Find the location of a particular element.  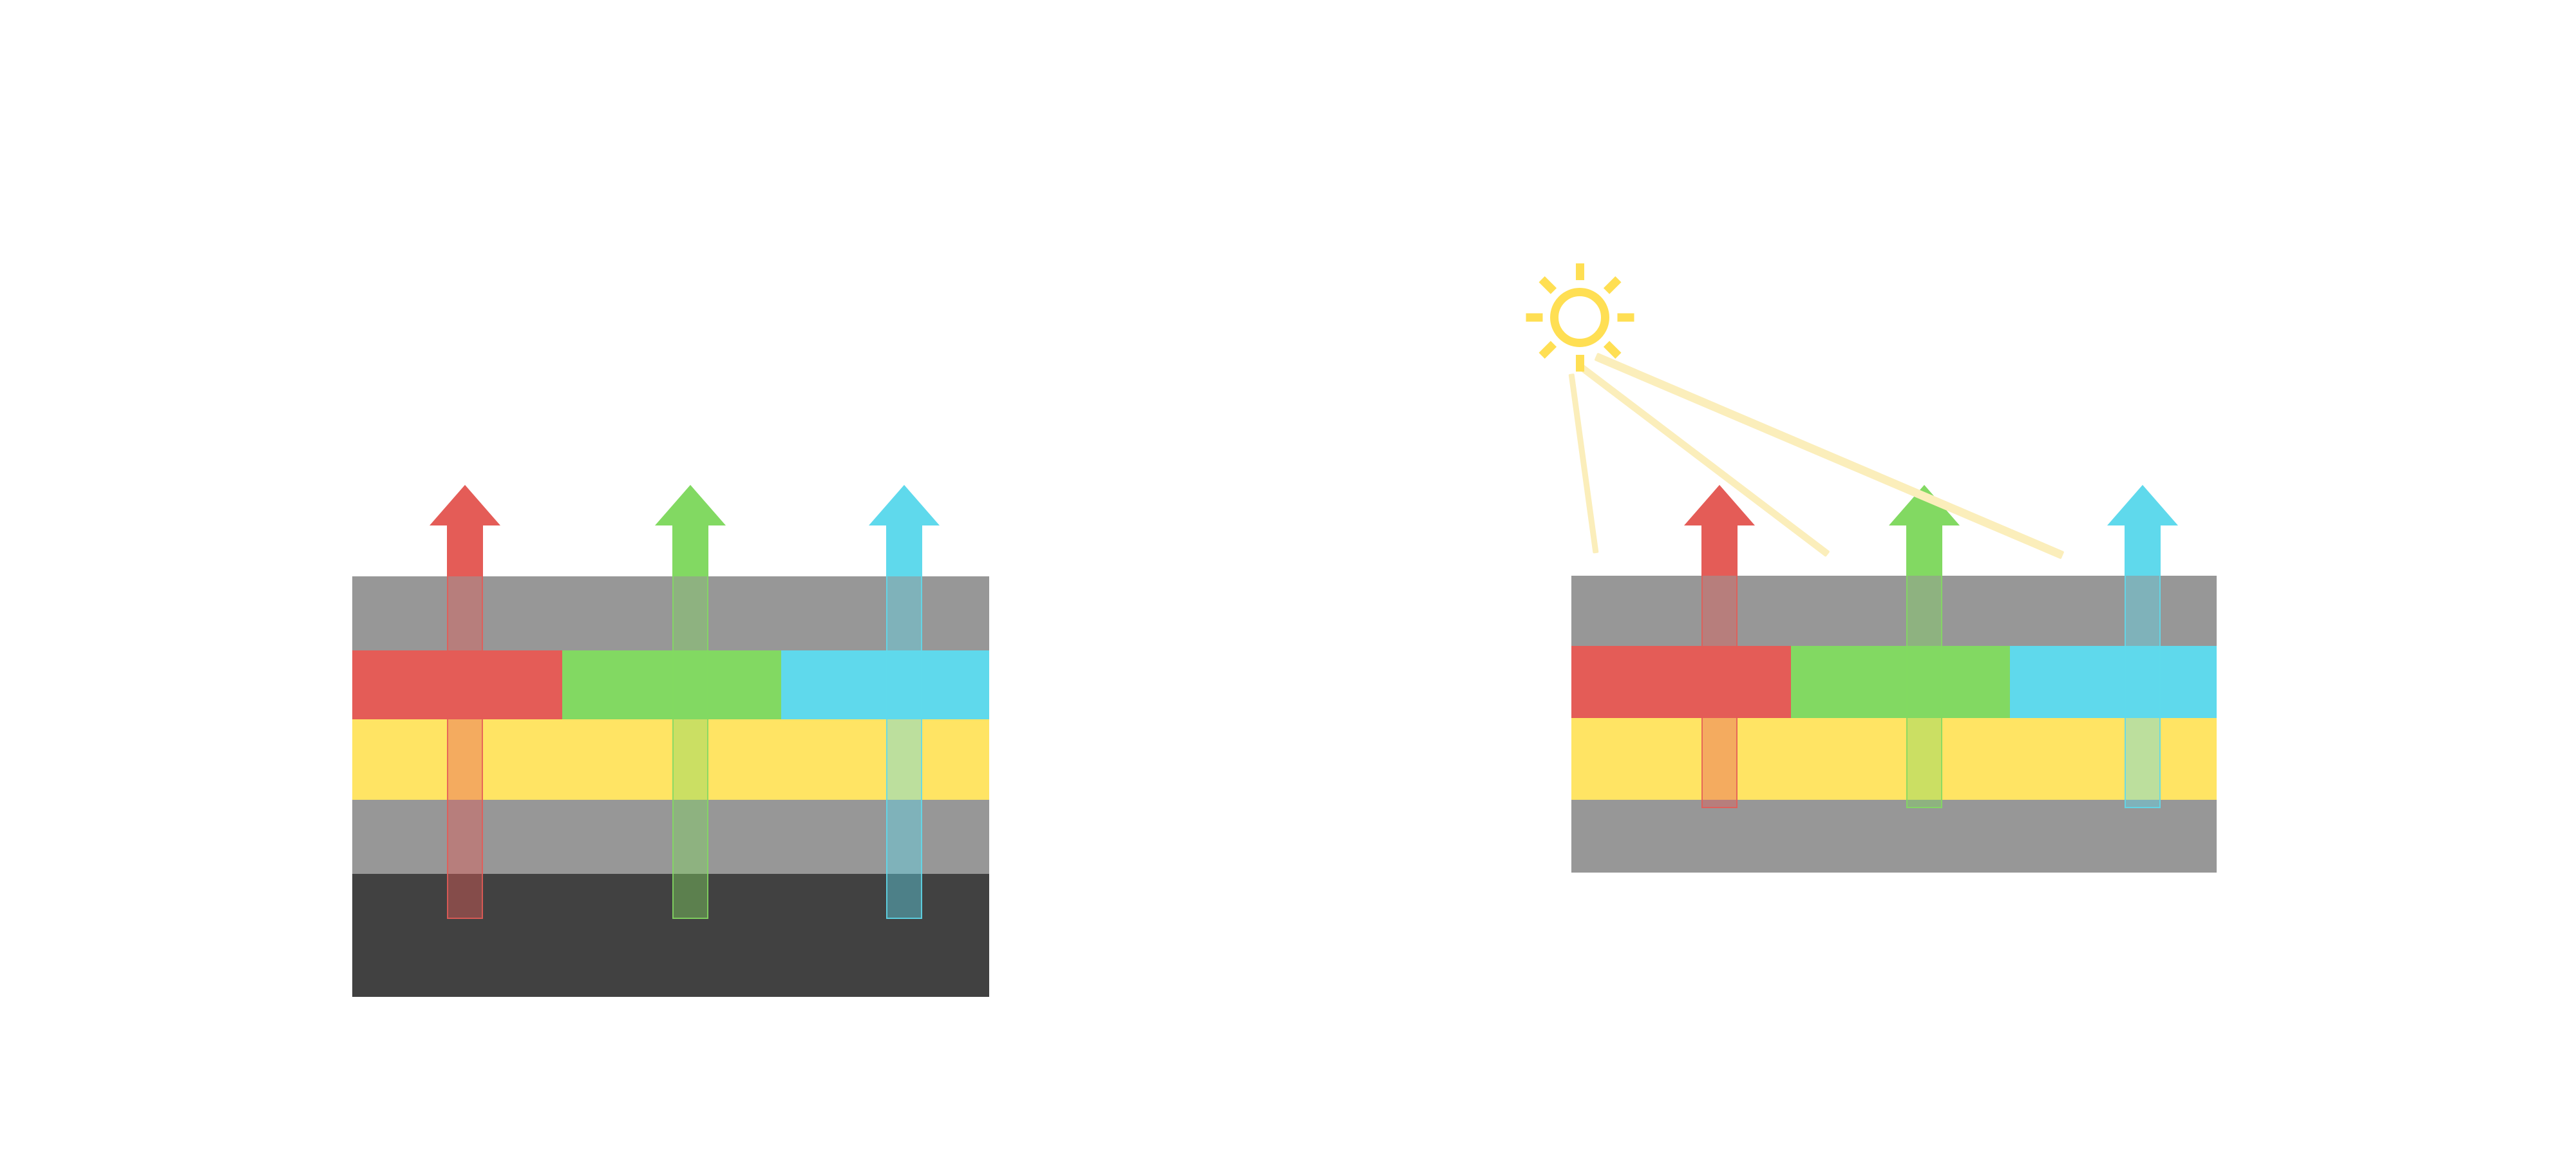

red-emission-arrow-head is located at coordinates (465, 505).